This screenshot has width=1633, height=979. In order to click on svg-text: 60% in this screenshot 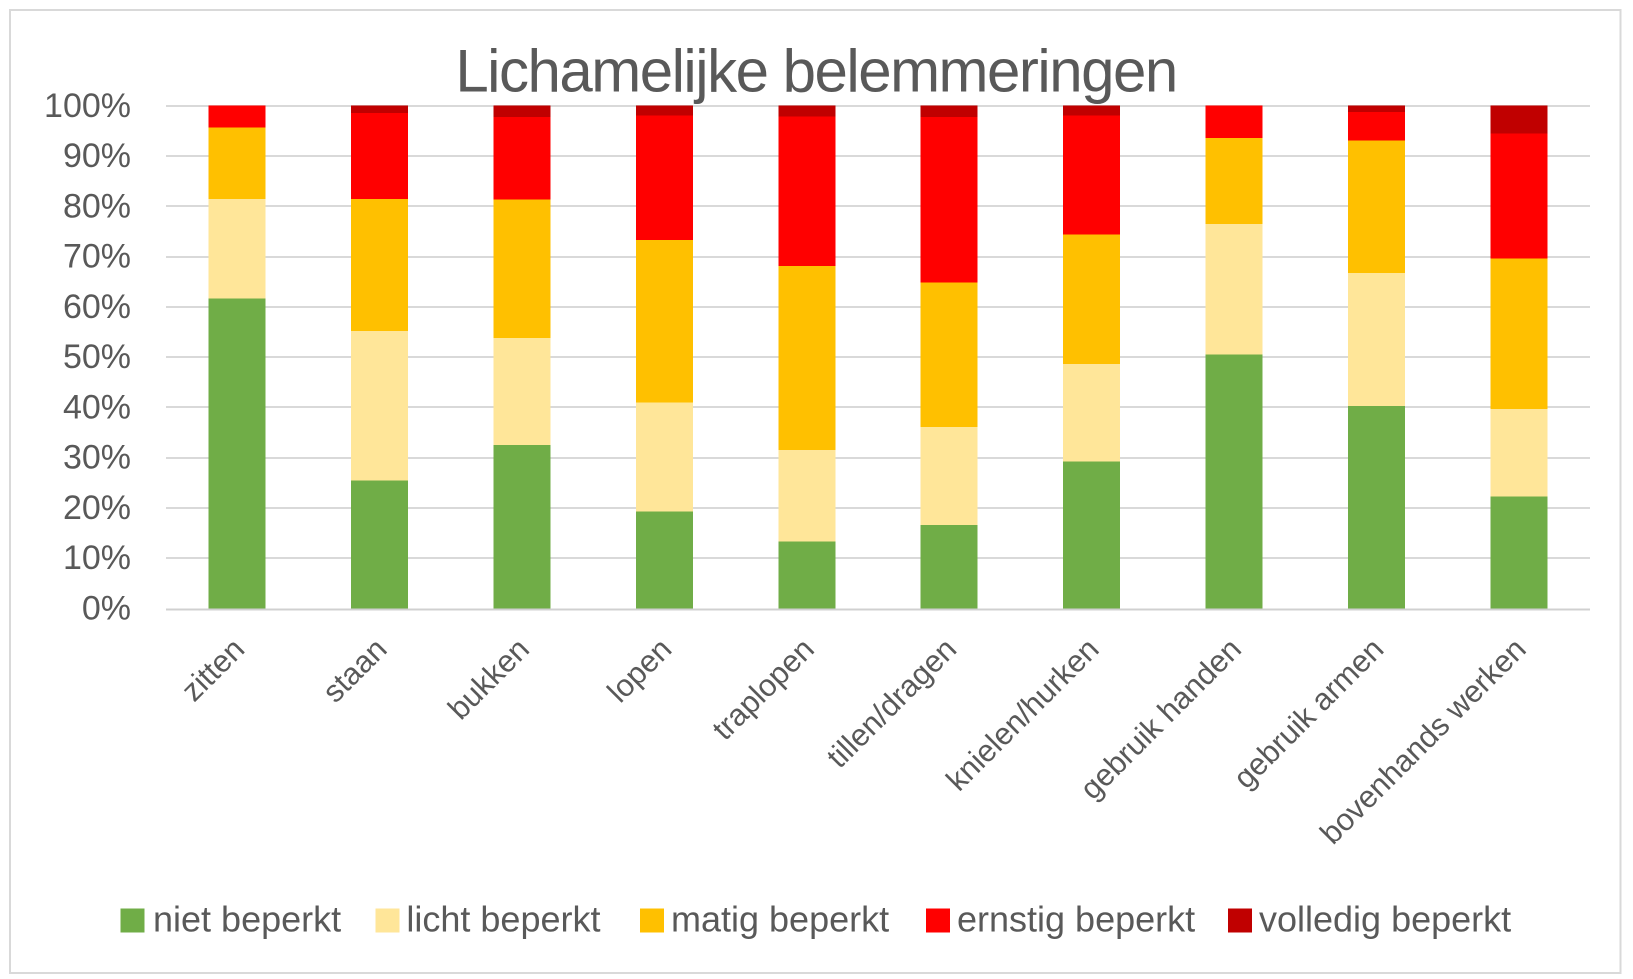, I will do `click(97, 307)`.